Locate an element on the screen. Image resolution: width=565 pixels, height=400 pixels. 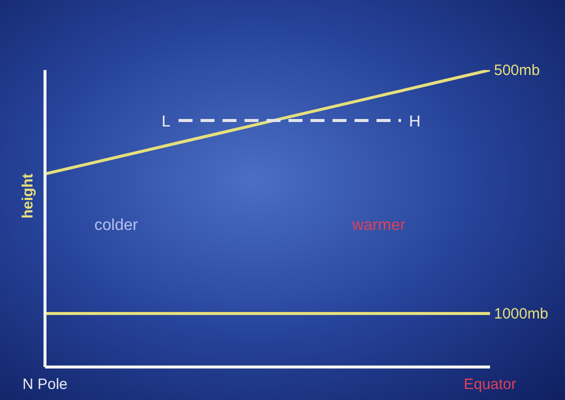
x-tick-label: Equator is located at coordinates (490, 384).